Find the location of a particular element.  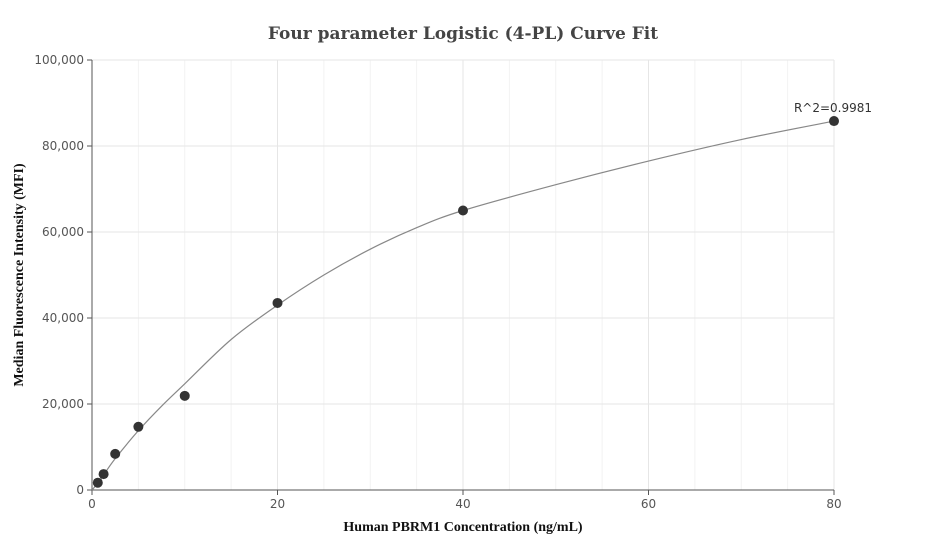

y-tick-label: 40,000 is located at coordinates (63, 318).